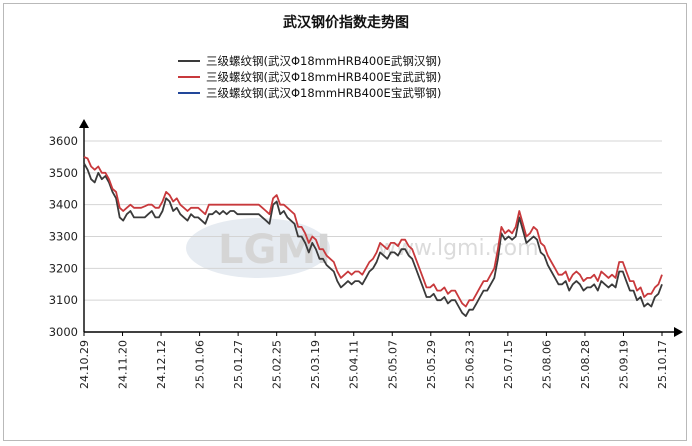 Image resolution: width=692 pixels, height=446 pixels. I want to click on x-axis-arrow, so click(678, 332).